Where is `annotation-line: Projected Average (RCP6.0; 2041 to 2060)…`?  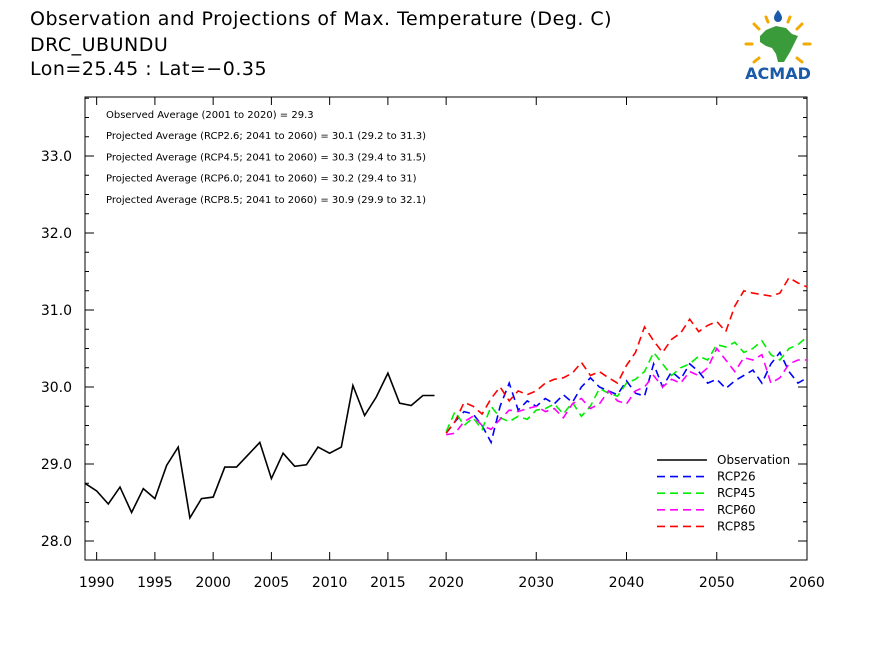
annotation-line: Projected Average (RCP6.0; 2041 to 2060)… is located at coordinates (261, 179).